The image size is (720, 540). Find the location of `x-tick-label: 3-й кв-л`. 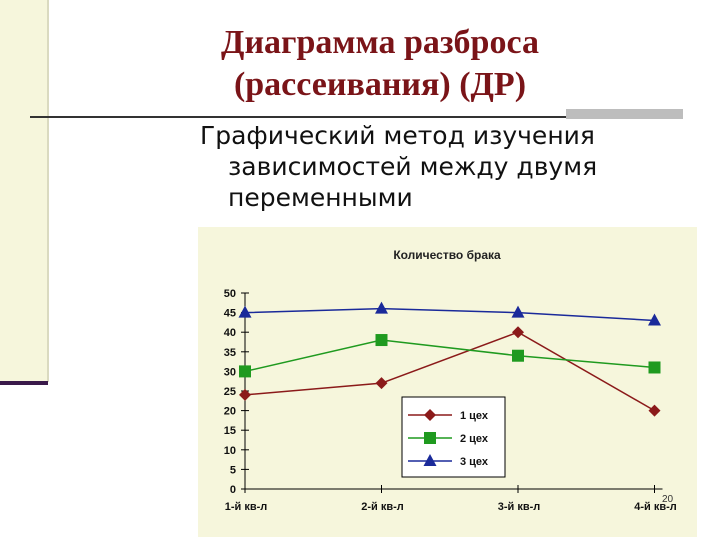

x-tick-label: 3-й кв-л is located at coordinates (519, 507).